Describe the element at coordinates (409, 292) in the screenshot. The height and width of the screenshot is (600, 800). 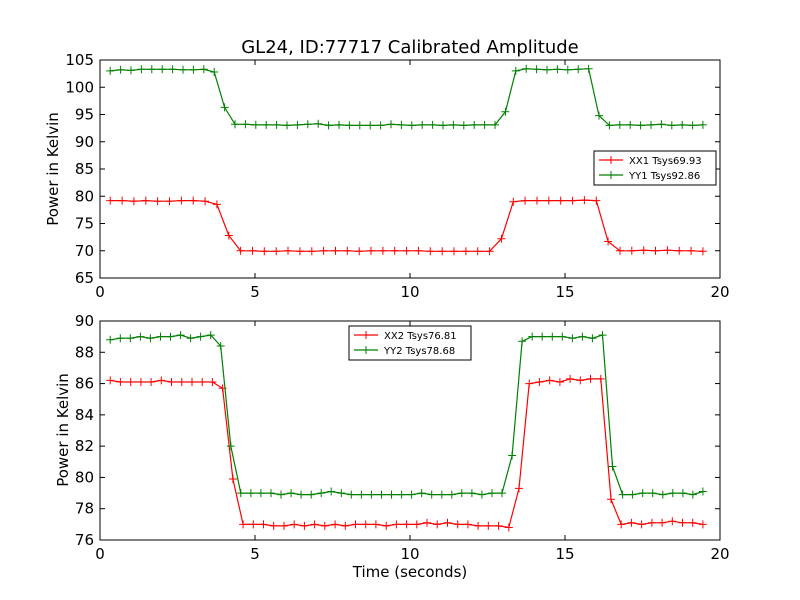
I see `x-tick-label: 10` at that location.